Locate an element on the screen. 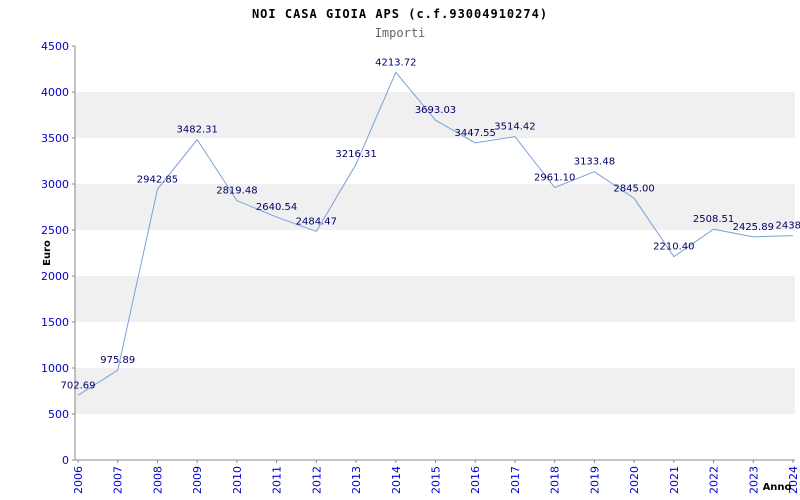 The width and height of the screenshot is (800, 500). point-label: 2961.10 is located at coordinates (554, 178).